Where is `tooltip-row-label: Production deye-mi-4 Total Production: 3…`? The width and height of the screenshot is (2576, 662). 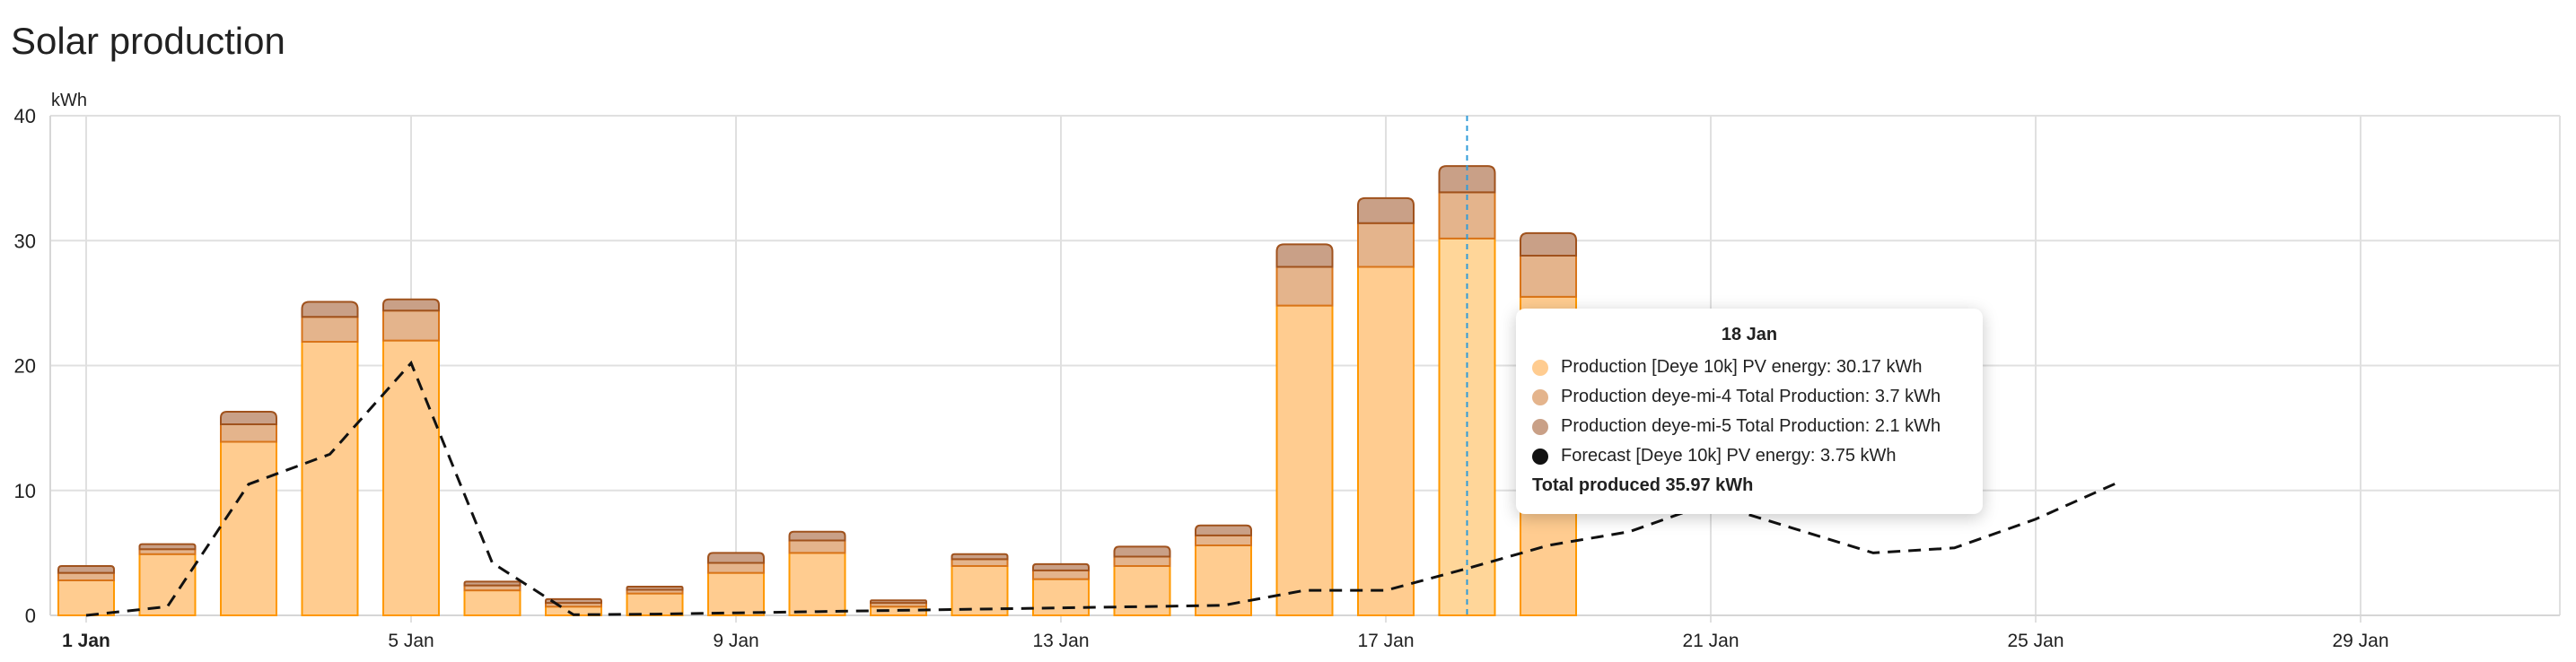 tooltip-row-label: Production deye-mi-4 Total Production: 3… is located at coordinates (1751, 396).